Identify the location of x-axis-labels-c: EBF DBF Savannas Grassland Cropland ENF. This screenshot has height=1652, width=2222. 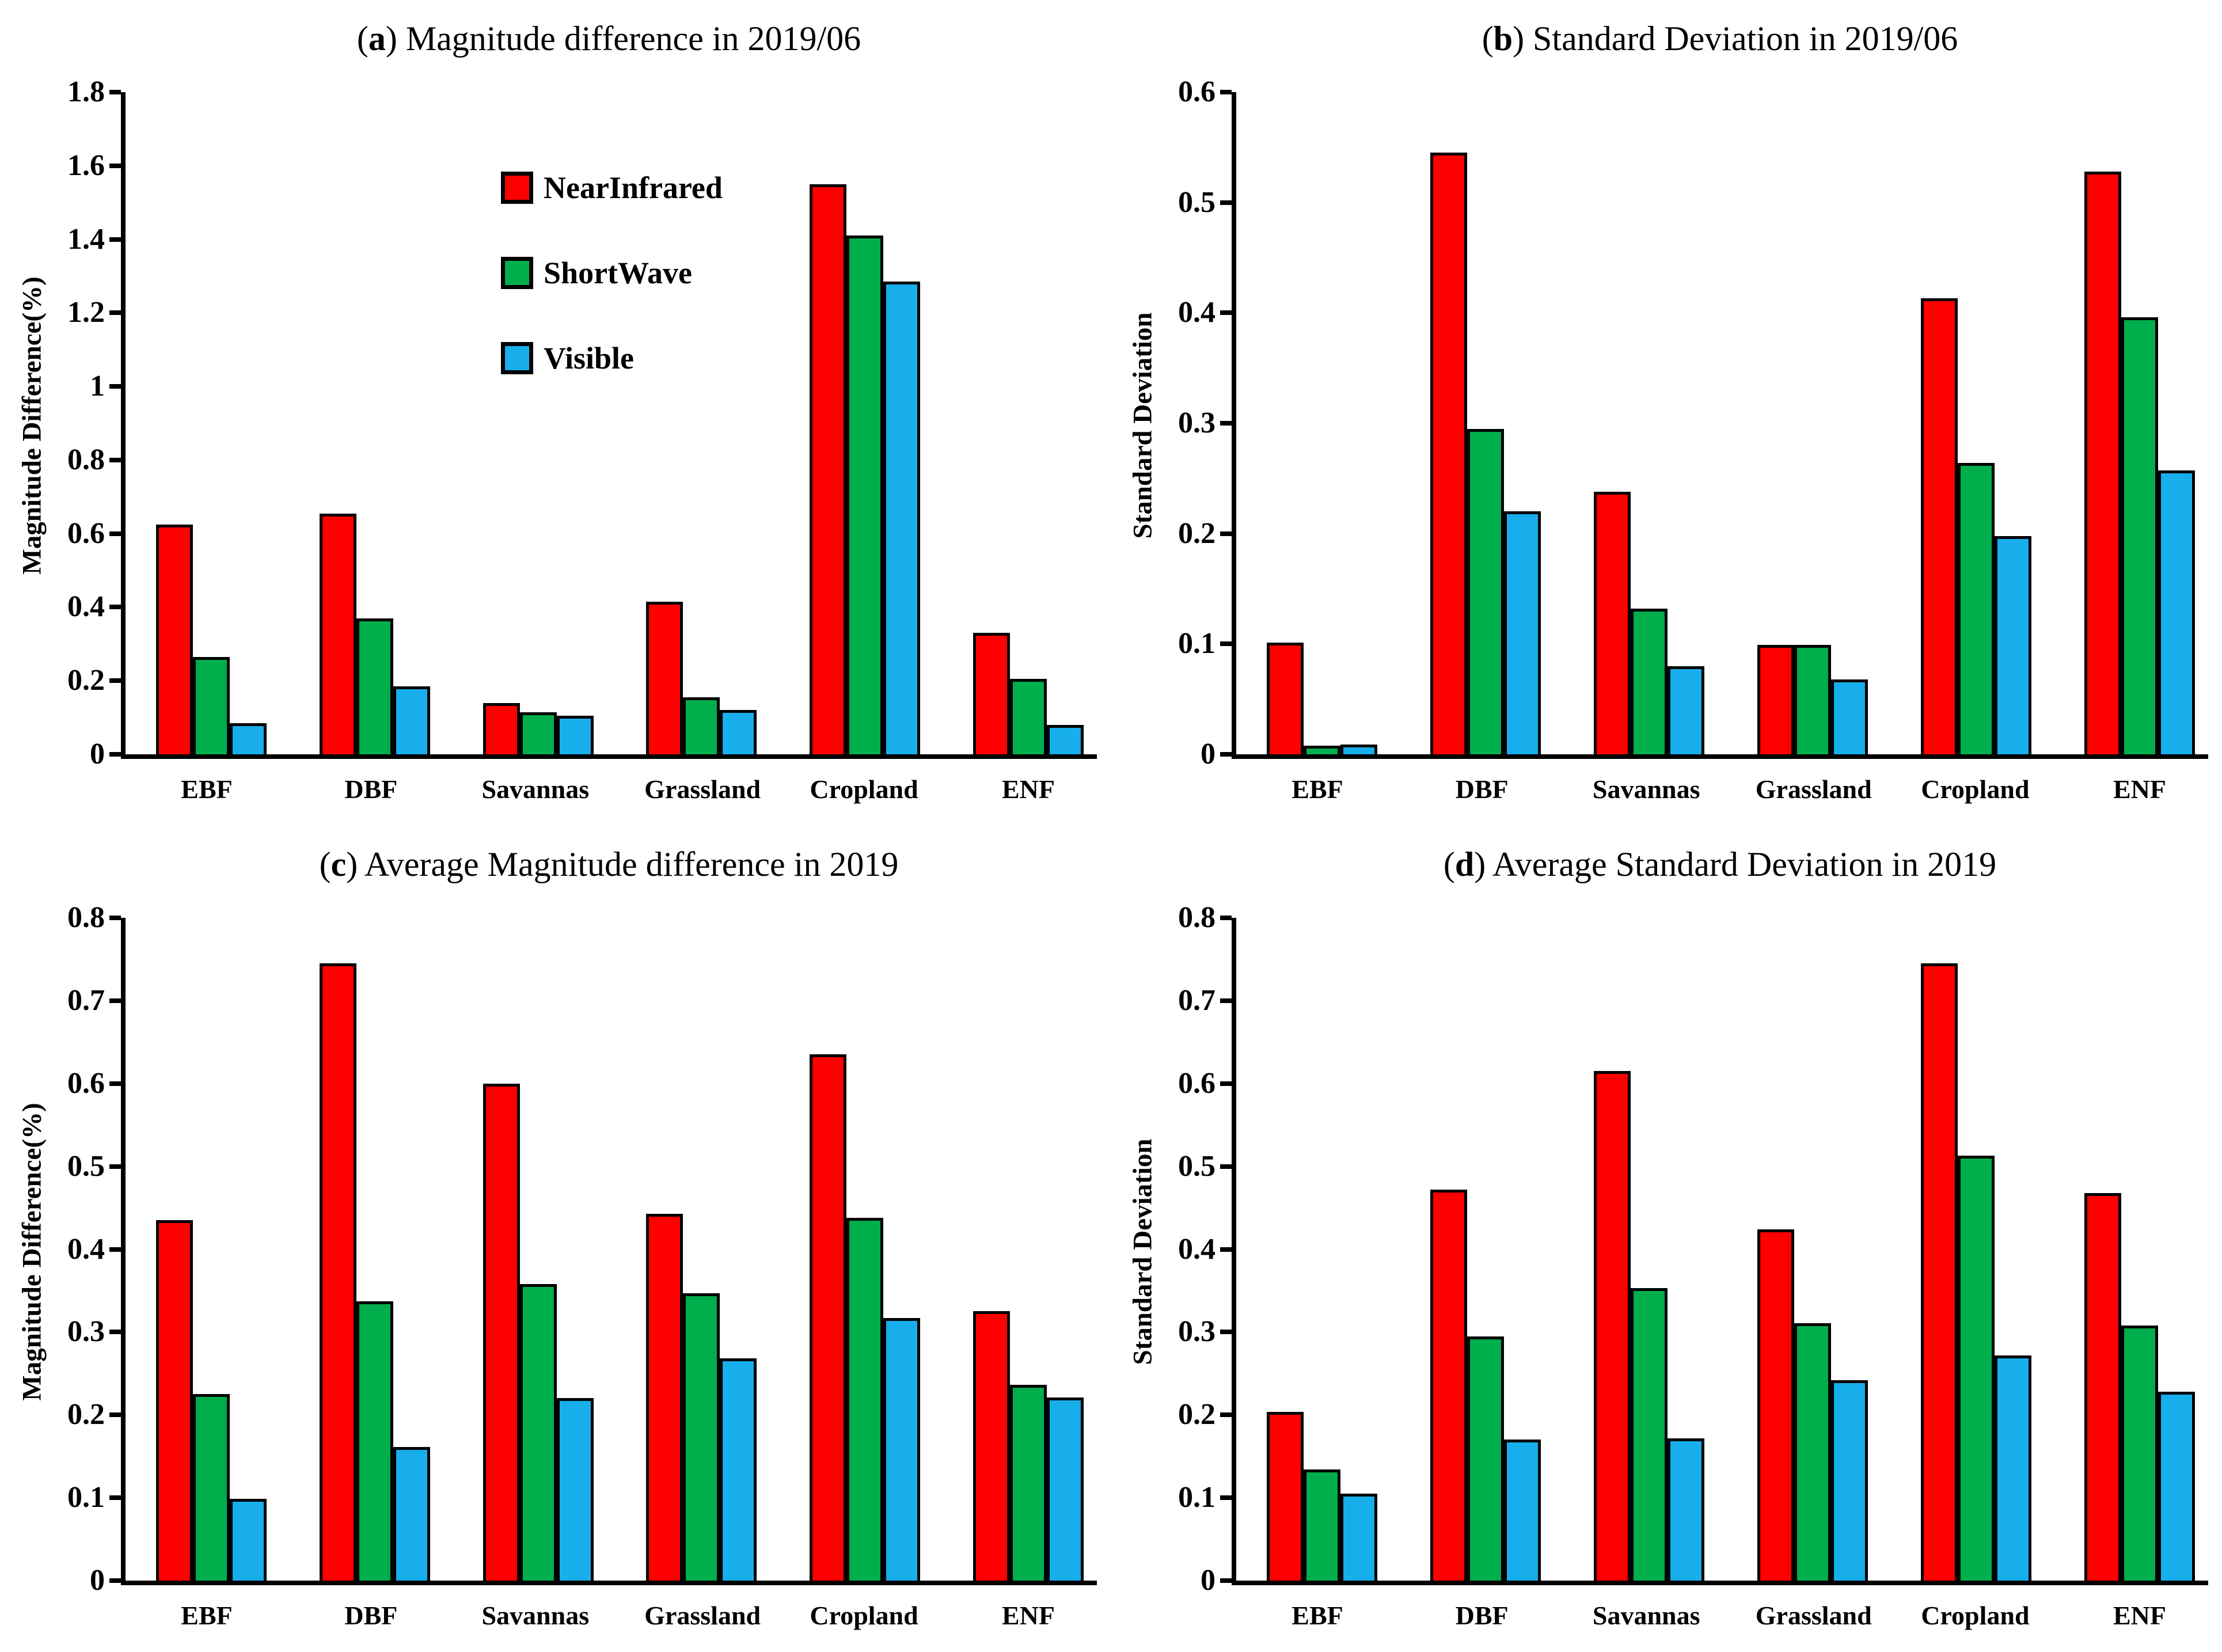
(609, 1619).